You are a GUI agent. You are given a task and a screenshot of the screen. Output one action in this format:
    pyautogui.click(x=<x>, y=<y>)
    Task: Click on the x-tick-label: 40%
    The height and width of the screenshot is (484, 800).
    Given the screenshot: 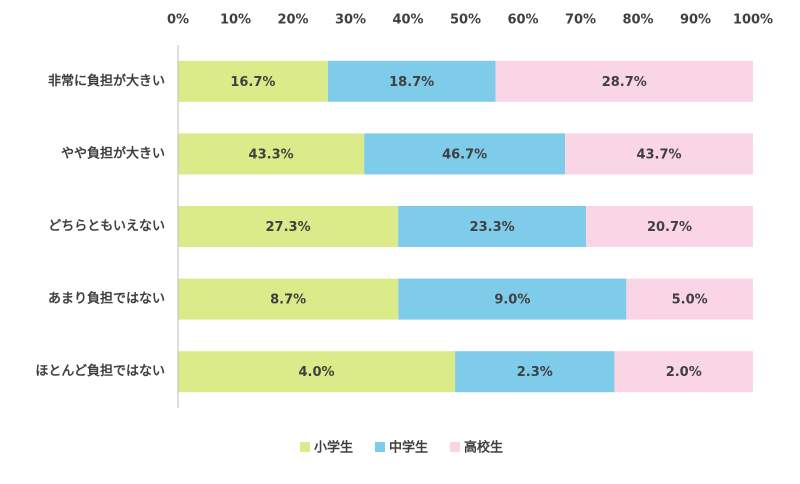 What is the action you would take?
    pyautogui.click(x=407, y=20)
    